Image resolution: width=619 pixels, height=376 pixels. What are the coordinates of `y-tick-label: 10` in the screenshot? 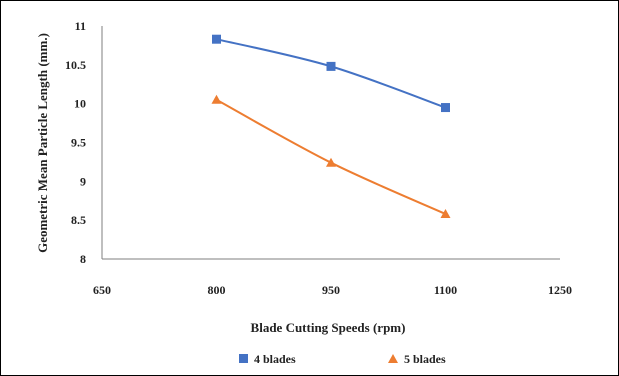 It's located at (80, 104).